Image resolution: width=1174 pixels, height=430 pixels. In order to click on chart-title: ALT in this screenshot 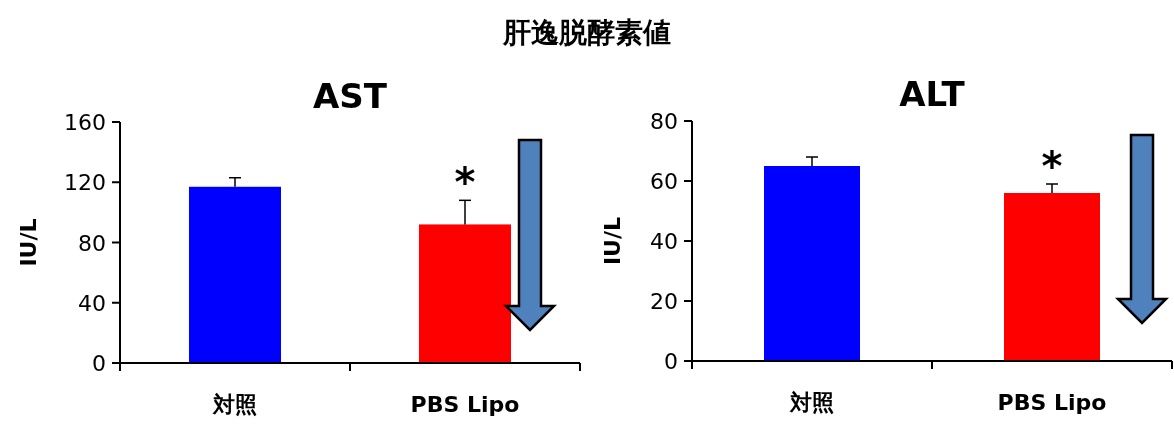, I will do `click(932, 94)`.